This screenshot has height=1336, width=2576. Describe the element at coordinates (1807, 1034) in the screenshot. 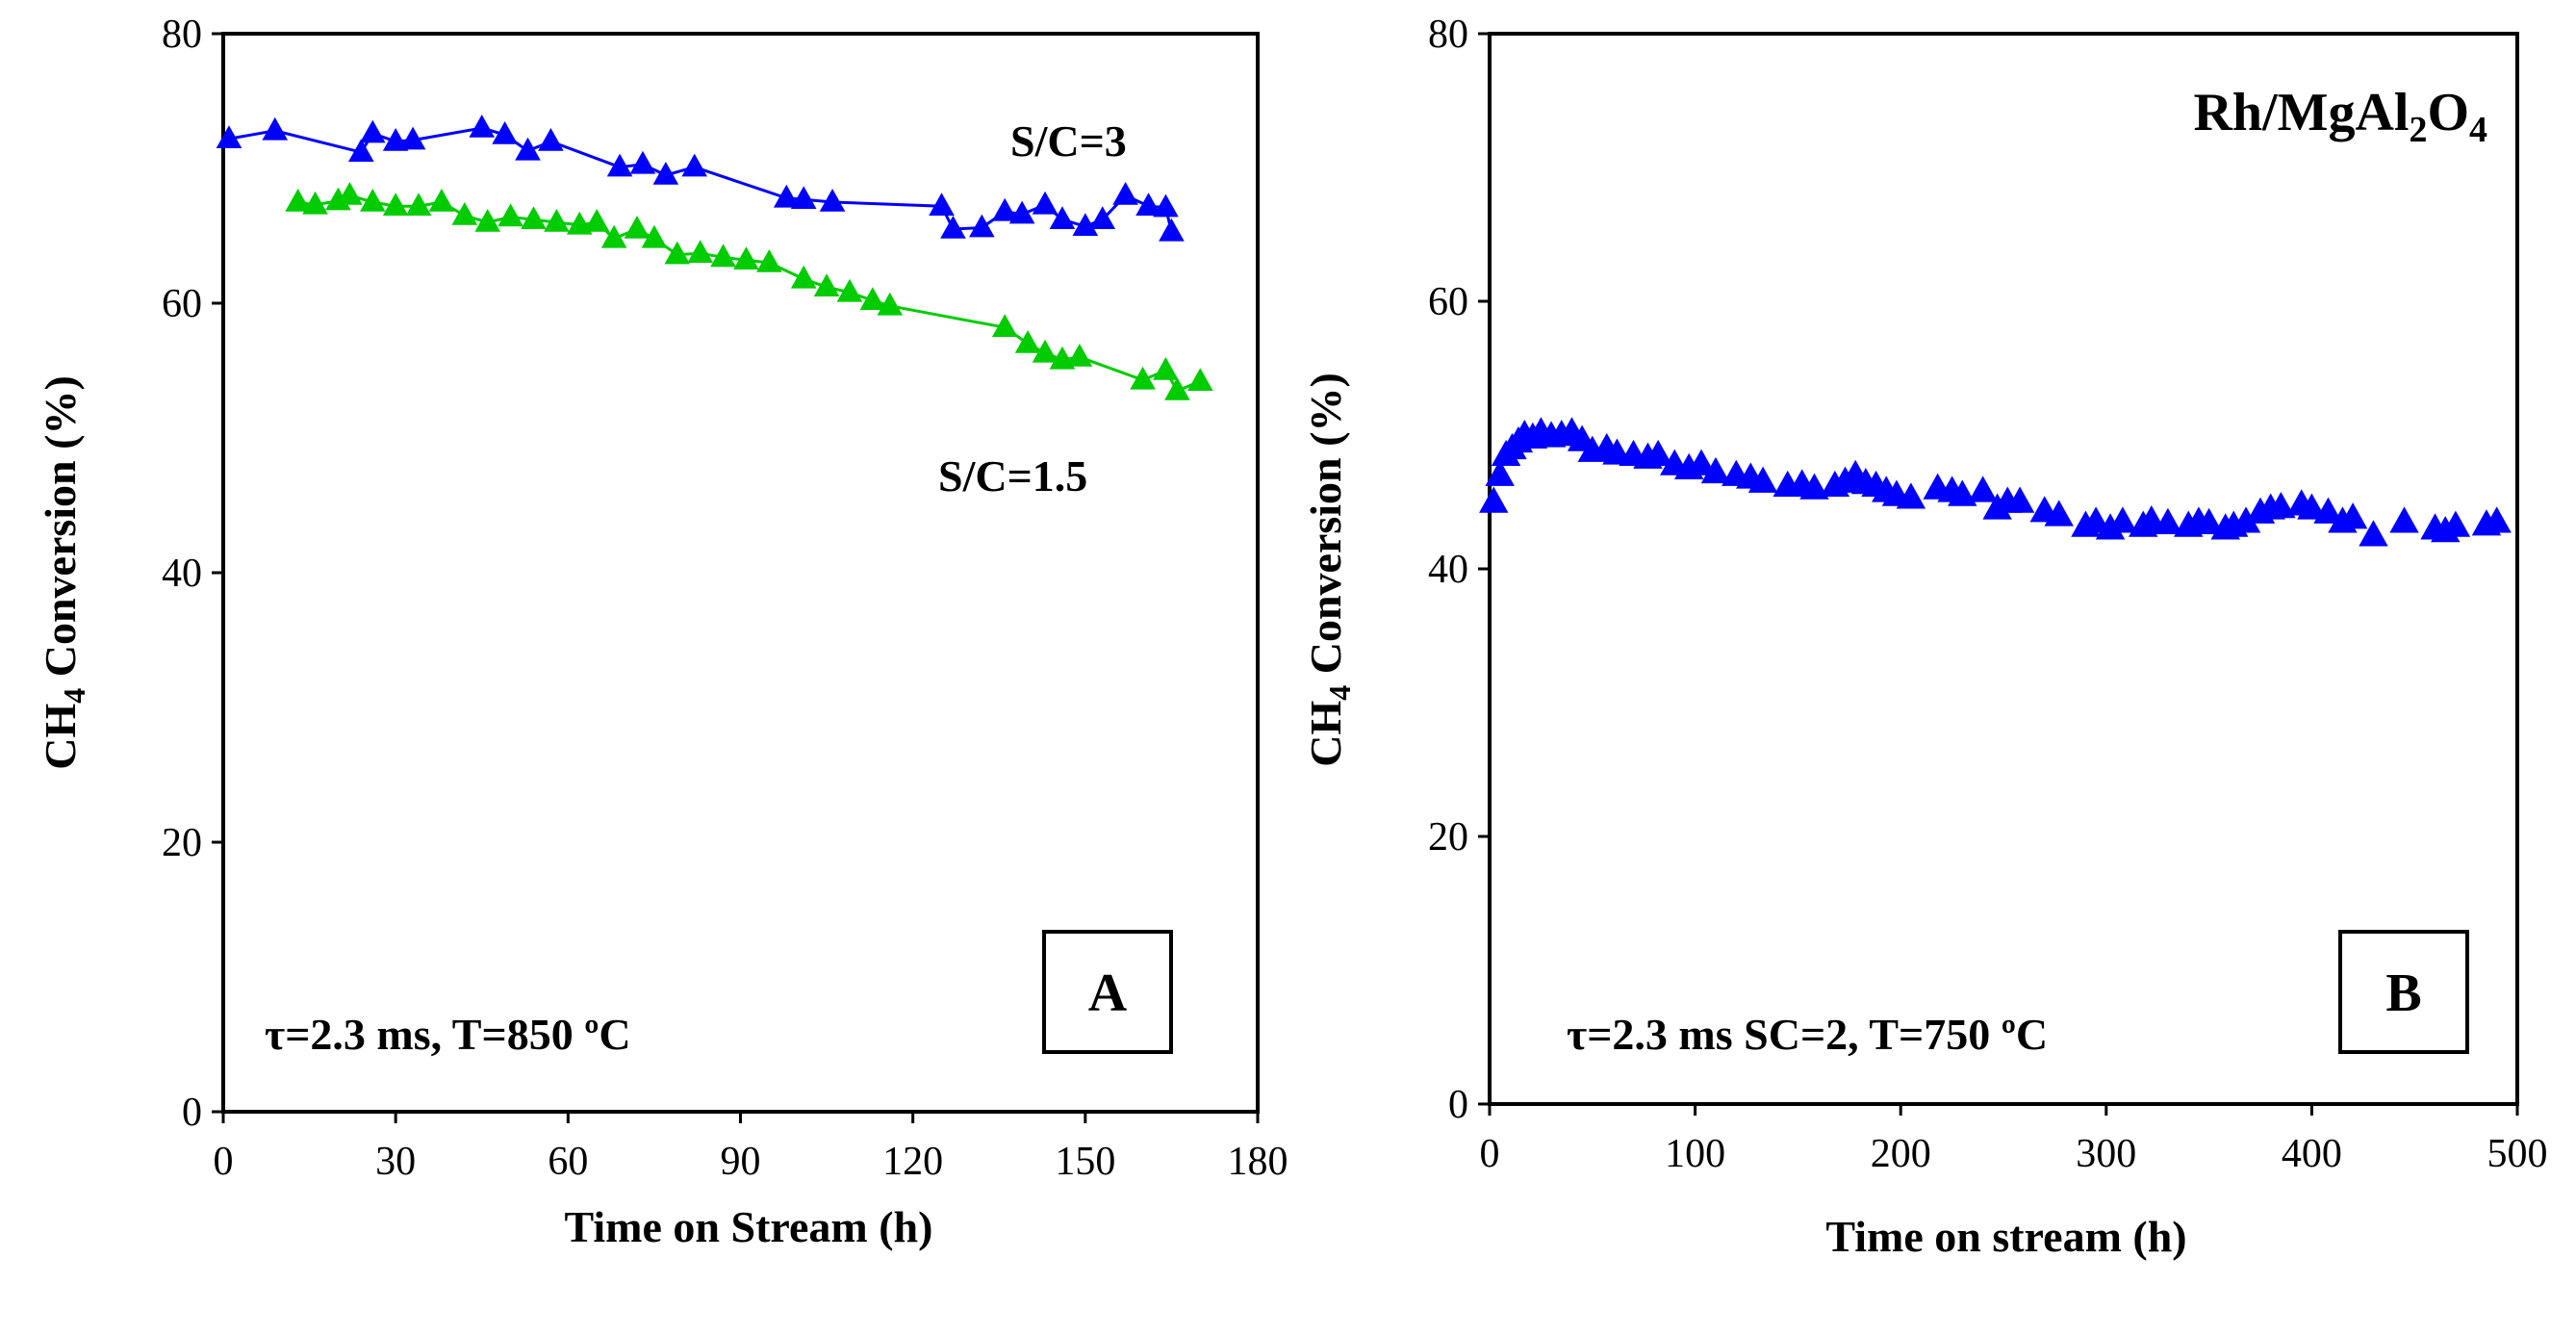

I see `panel-b-condition-text: τ=2.3 ms SC=2, T=750 ºC` at that location.